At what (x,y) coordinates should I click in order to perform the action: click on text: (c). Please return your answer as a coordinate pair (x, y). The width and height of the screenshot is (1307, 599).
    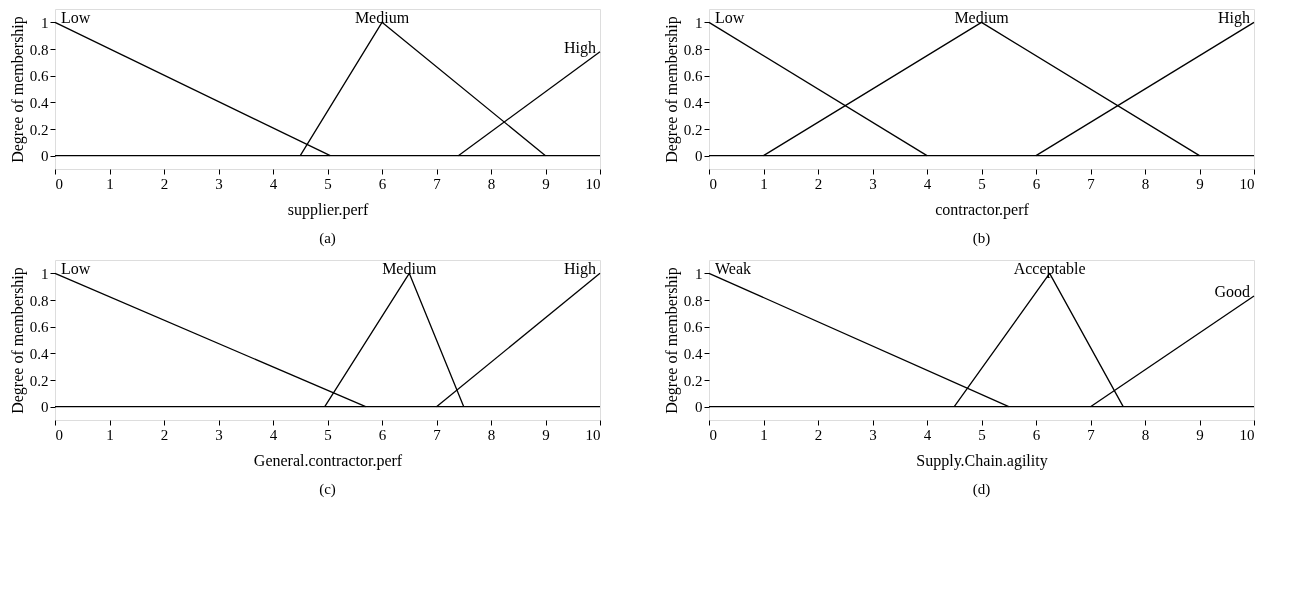
    Looking at the image, I should click on (327, 489).